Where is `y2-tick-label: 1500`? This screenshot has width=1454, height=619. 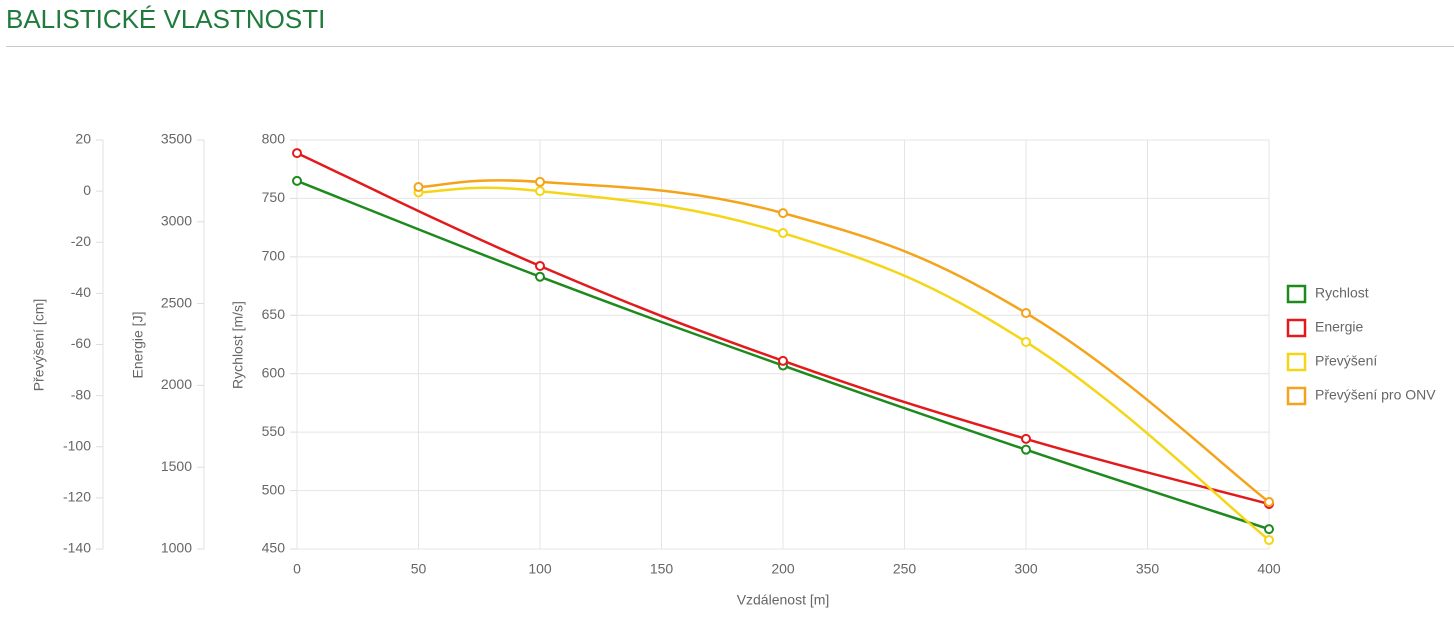
y2-tick-label: 1500 is located at coordinates (176, 466).